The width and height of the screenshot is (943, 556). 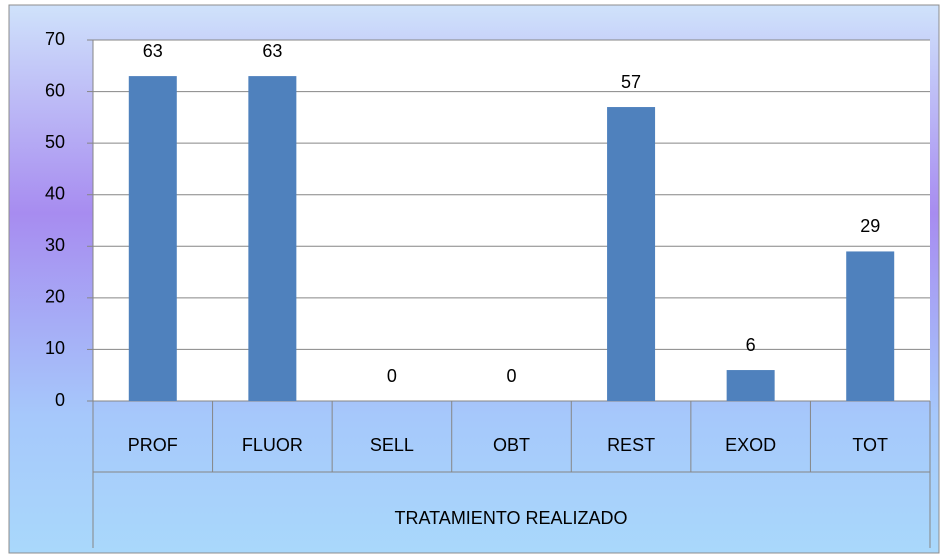 What do you see at coordinates (55, 193) in the screenshot?
I see `y-tick-label: 40` at bounding box center [55, 193].